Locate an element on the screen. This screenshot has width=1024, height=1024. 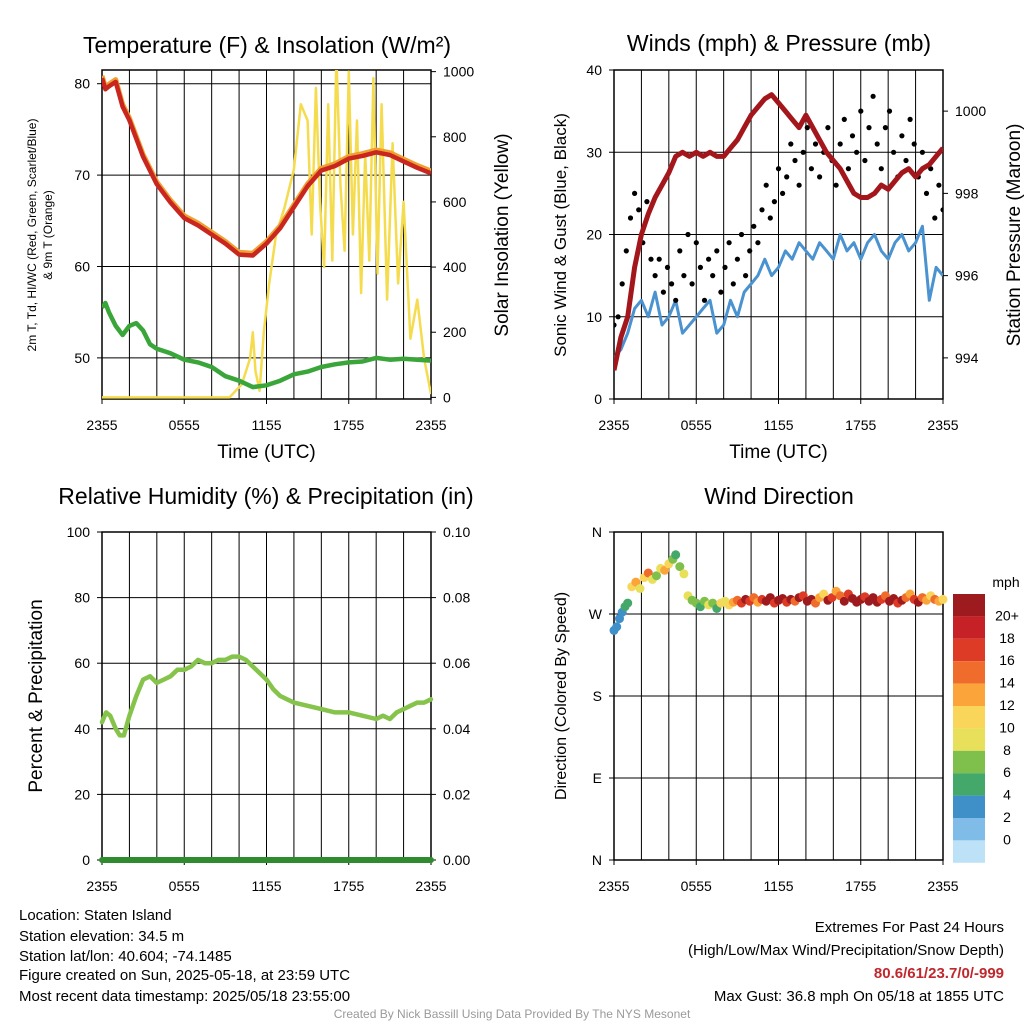
extremes-values: 80.6/61/23.7/0/-999 is located at coordinates (938, 973).